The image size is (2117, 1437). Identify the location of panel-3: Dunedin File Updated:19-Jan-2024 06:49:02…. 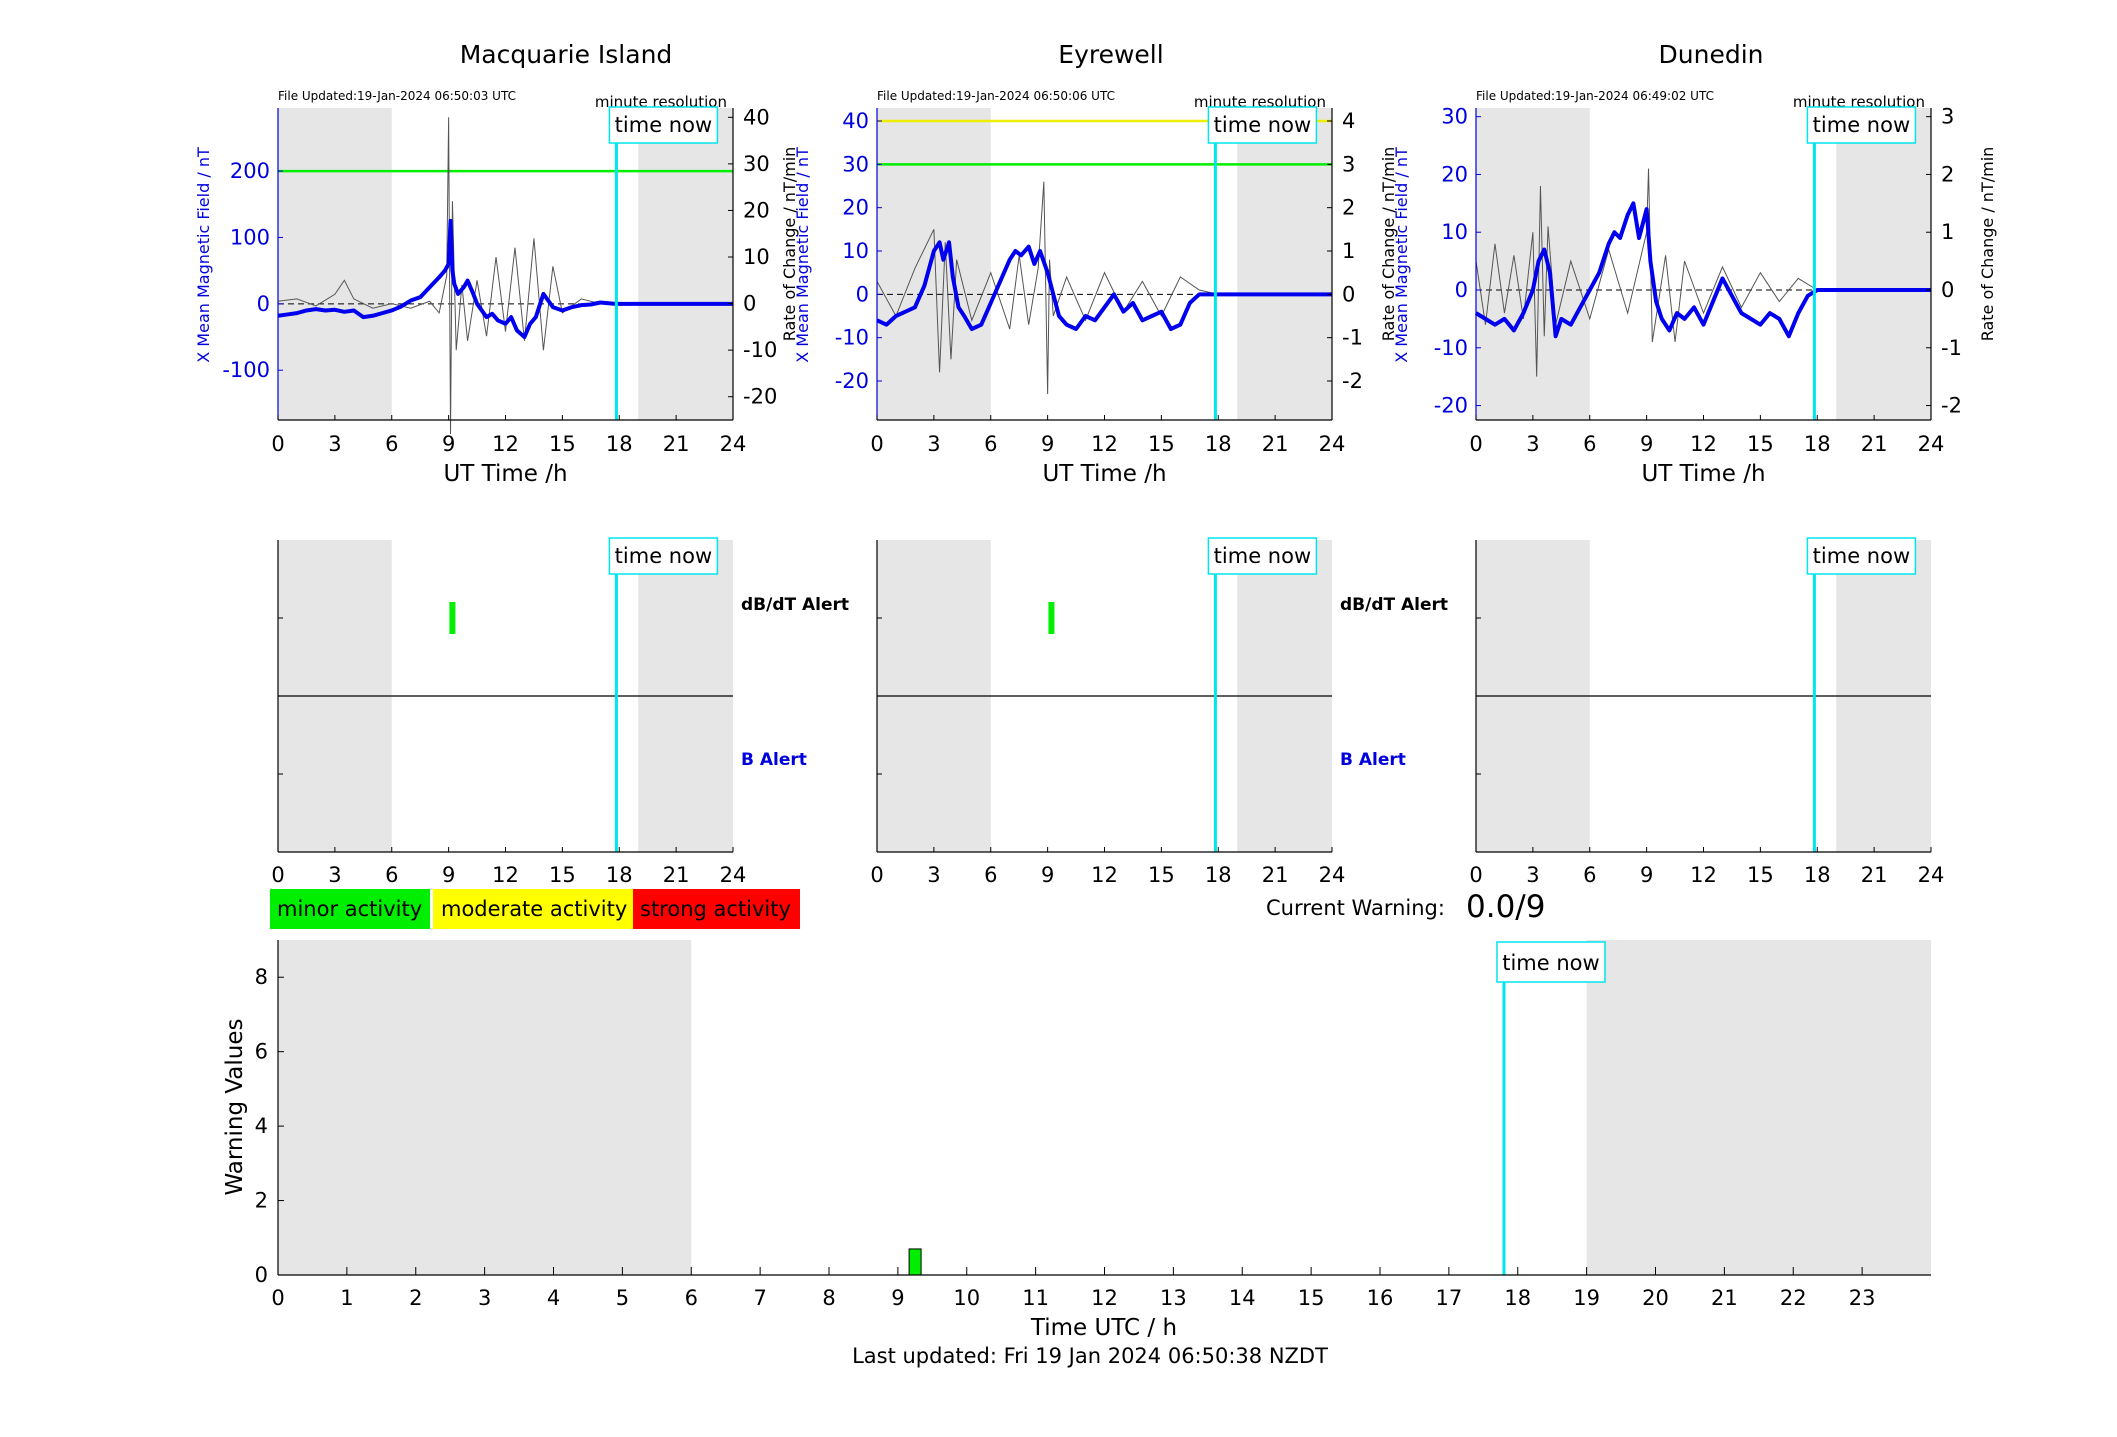
(1694, 263).